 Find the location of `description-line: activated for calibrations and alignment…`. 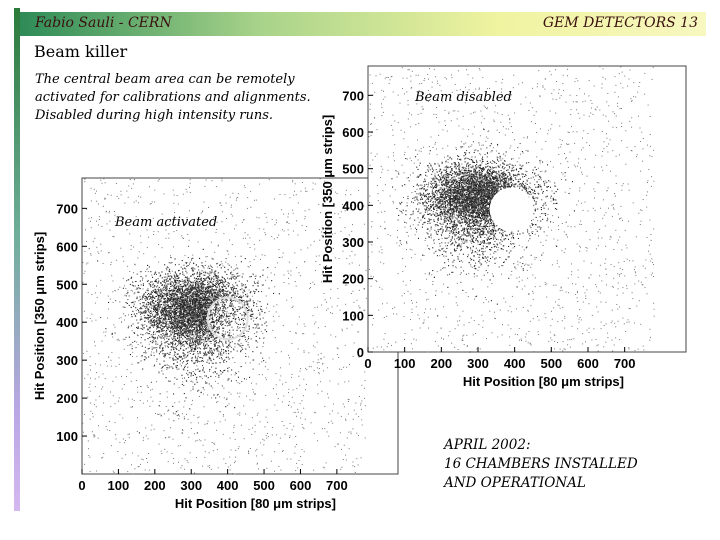

description-line: activated for calibrations and alignment… is located at coordinates (173, 97).